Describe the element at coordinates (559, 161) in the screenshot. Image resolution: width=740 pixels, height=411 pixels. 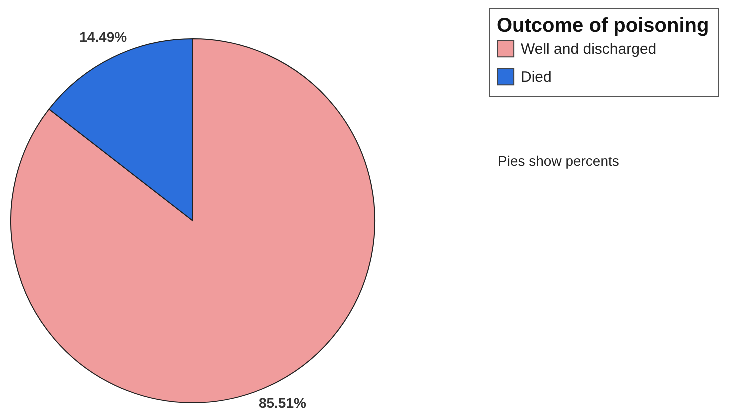
I see `text: Pies show percents` at that location.